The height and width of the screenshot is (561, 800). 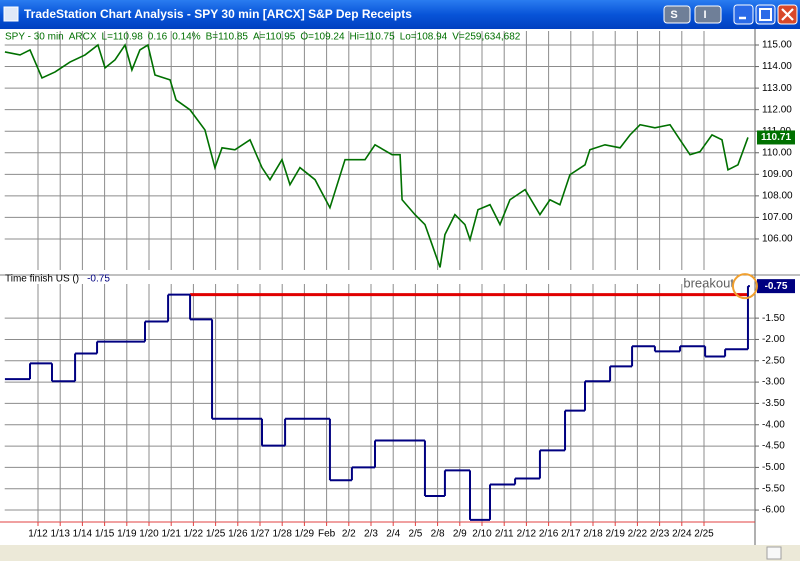 I want to click on close-icon, so click(x=787, y=14).